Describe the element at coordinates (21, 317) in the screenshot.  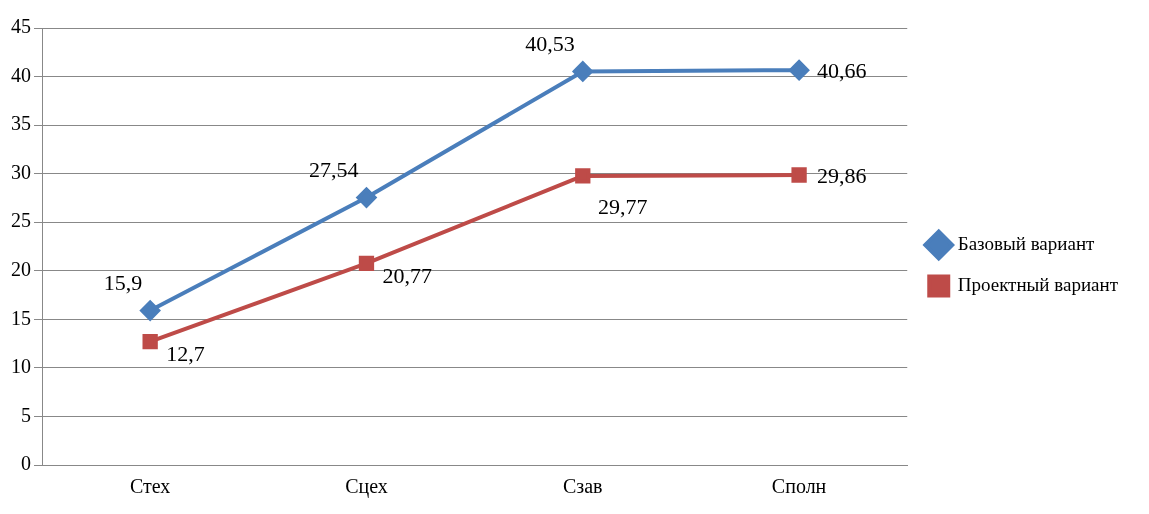
I see `y-tick-label: 15` at that location.